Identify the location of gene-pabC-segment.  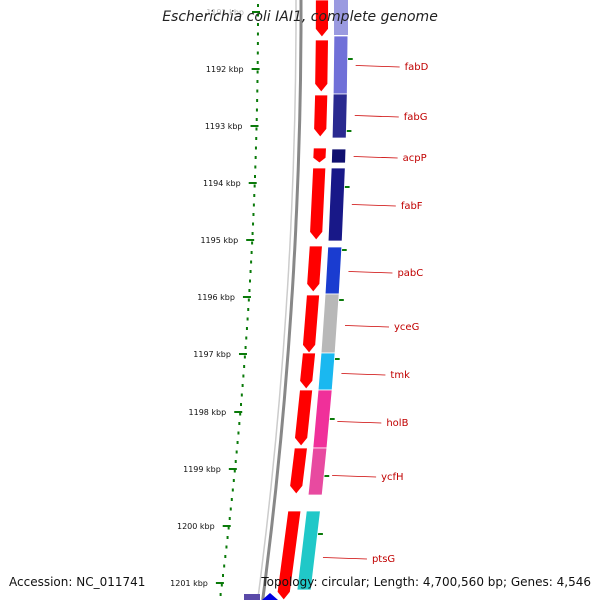
(333, 270).